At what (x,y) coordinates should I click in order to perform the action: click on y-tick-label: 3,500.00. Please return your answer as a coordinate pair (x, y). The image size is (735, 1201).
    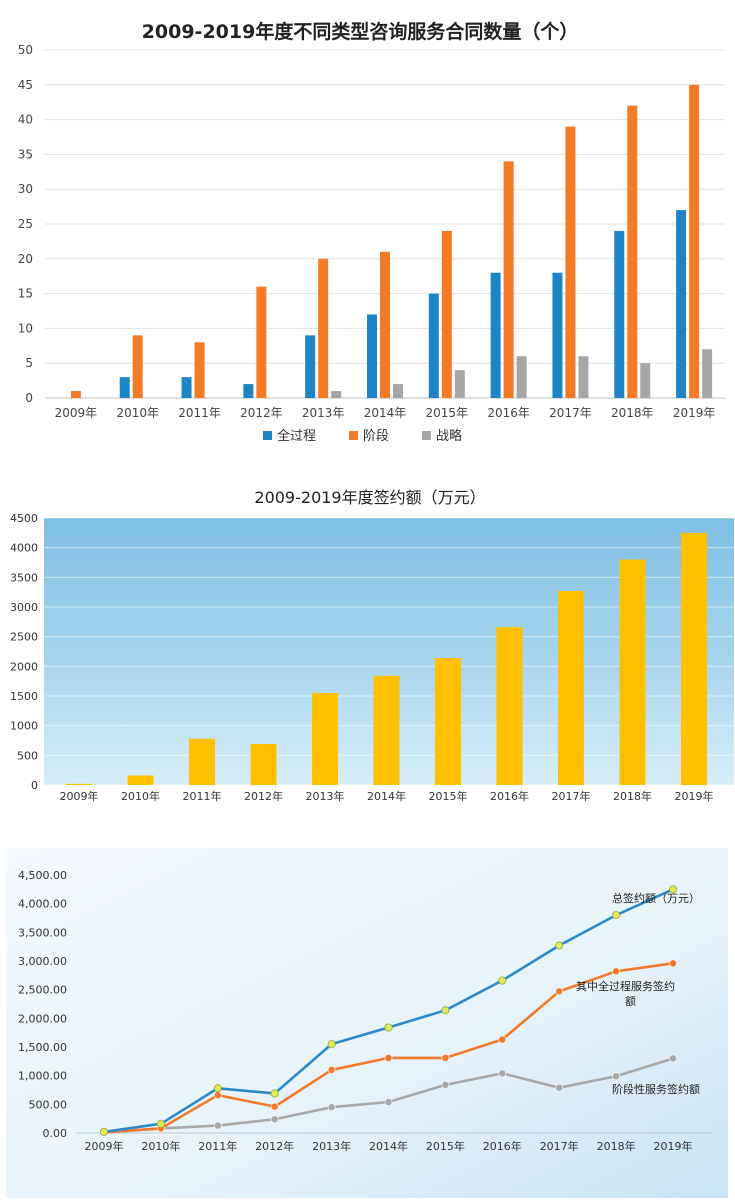
    Looking at the image, I should click on (42, 932).